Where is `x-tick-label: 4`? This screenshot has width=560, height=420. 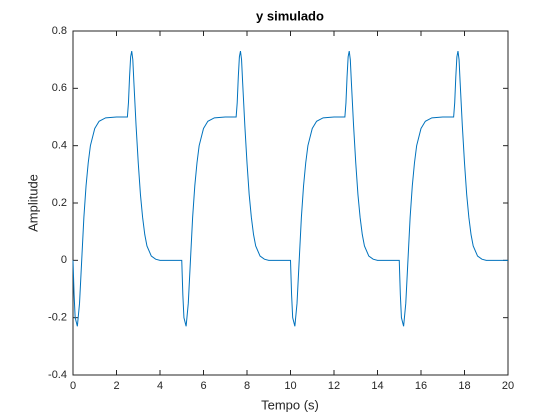 x-tick-label: 4 is located at coordinates (160, 386).